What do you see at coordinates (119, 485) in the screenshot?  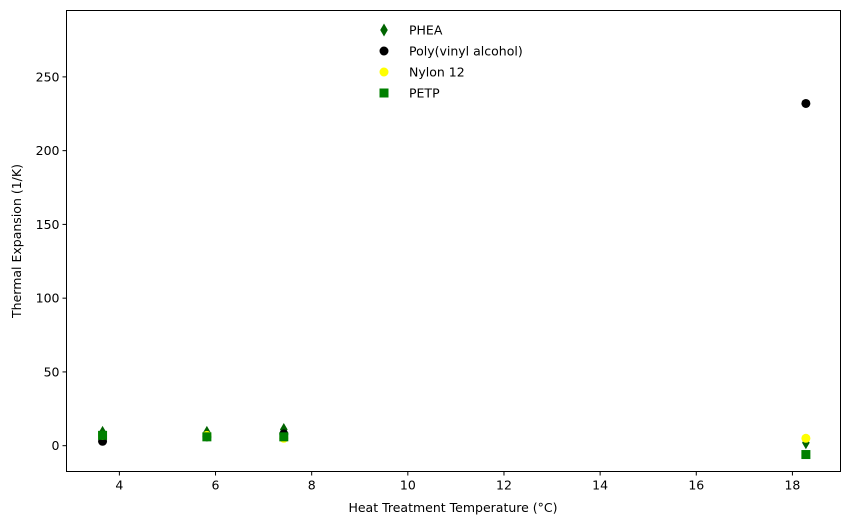 I see `x-tick-label: 4` at bounding box center [119, 485].